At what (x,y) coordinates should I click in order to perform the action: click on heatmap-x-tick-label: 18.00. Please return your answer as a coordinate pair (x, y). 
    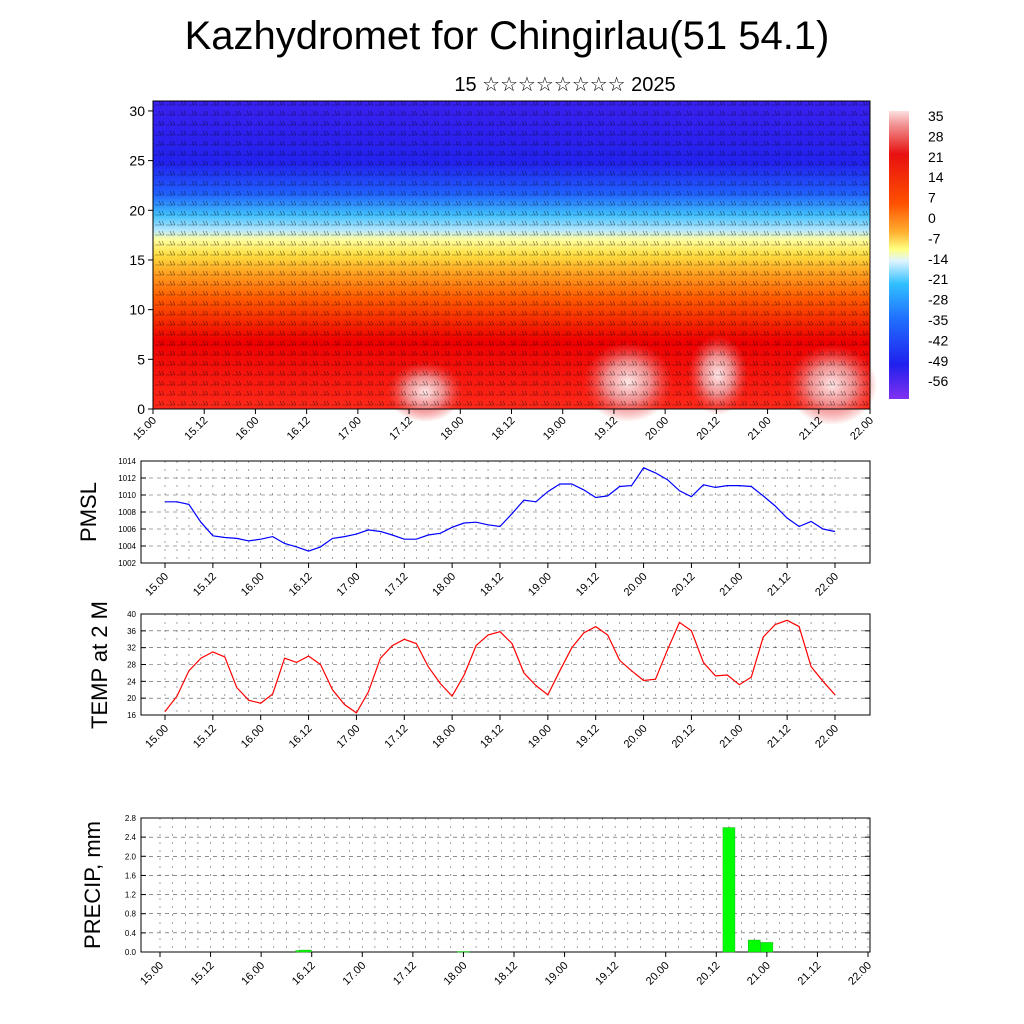
    Looking at the image, I should click on (452, 429).